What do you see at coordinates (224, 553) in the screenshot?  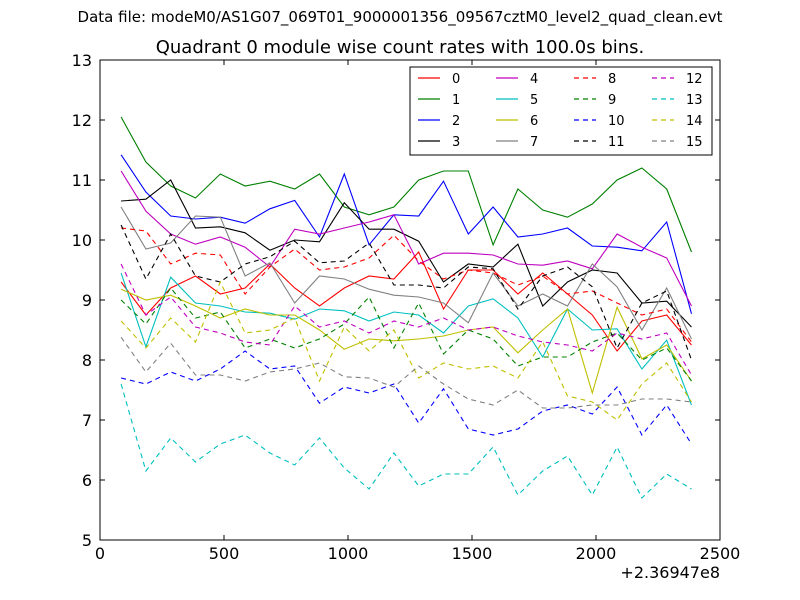 I see `x-tick-label: 500` at bounding box center [224, 553].